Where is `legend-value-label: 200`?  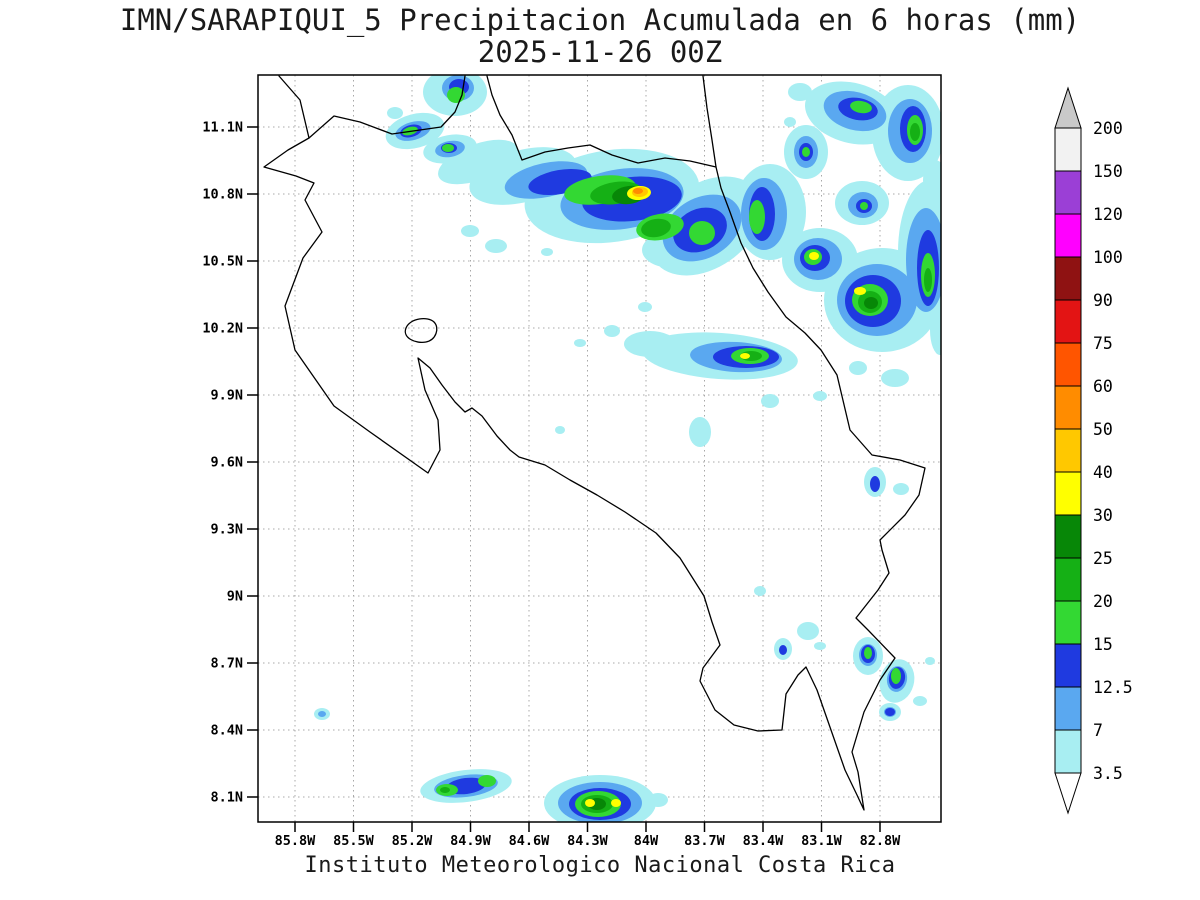
legend-value-label: 200 is located at coordinates (1108, 128).